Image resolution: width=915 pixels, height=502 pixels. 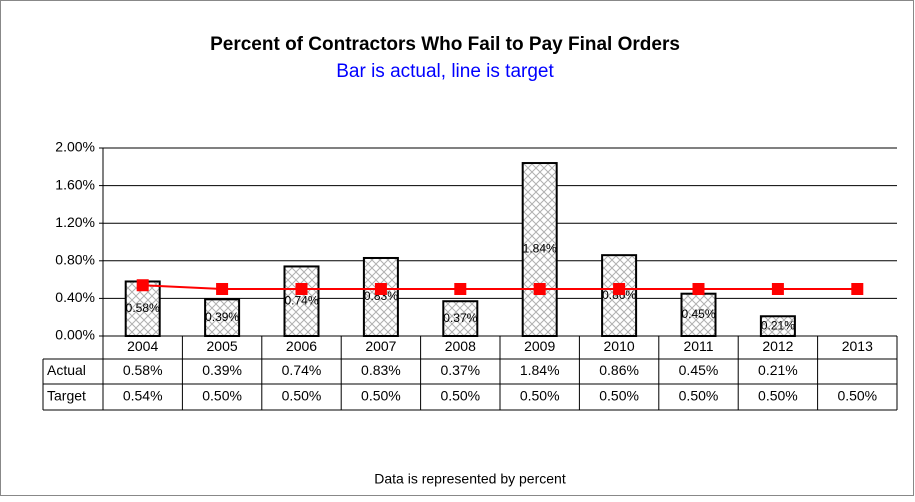 I want to click on data-label: 0.83%, so click(x=381, y=296).